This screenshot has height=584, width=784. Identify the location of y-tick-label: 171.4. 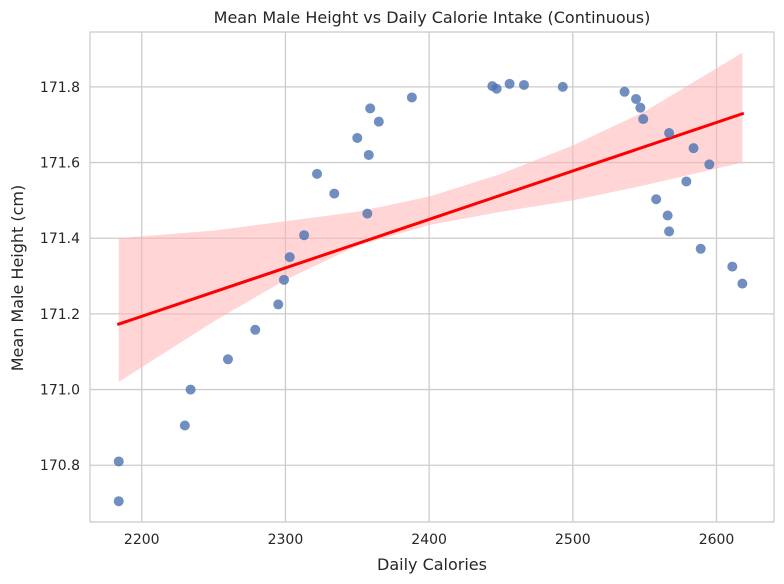
(60, 239).